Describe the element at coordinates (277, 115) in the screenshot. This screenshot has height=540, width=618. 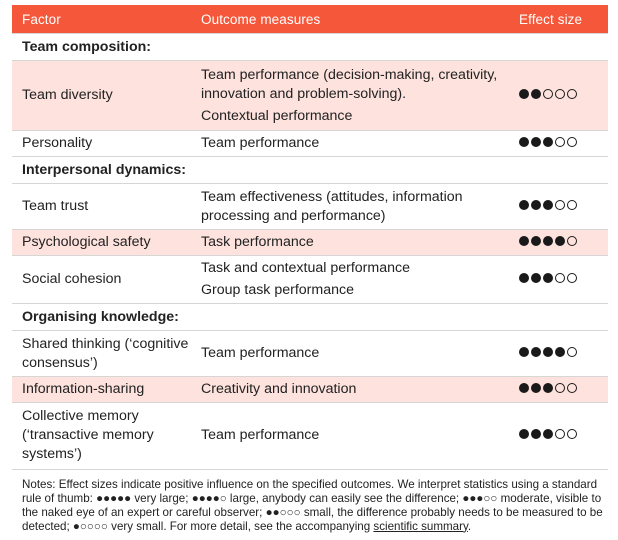
I see `outcome-measure: Contextual performance` at that location.